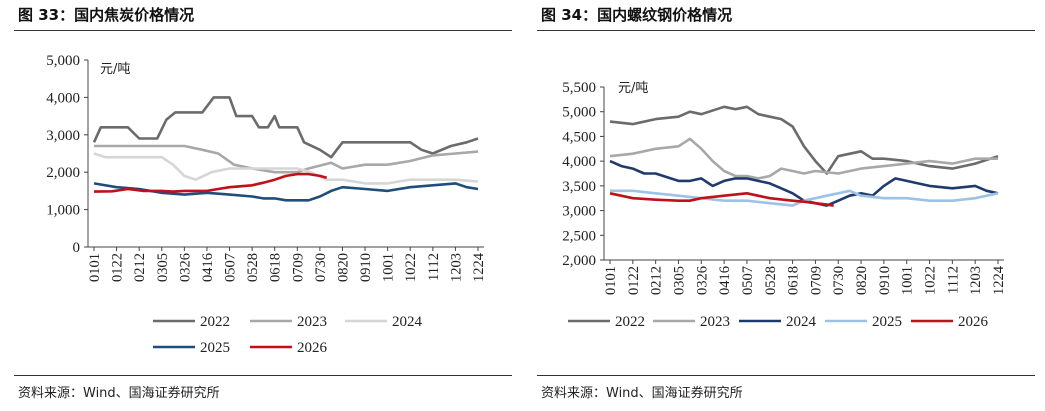 The height and width of the screenshot is (411, 1045). I want to click on y-tick-label: 5,500, so click(579, 88).